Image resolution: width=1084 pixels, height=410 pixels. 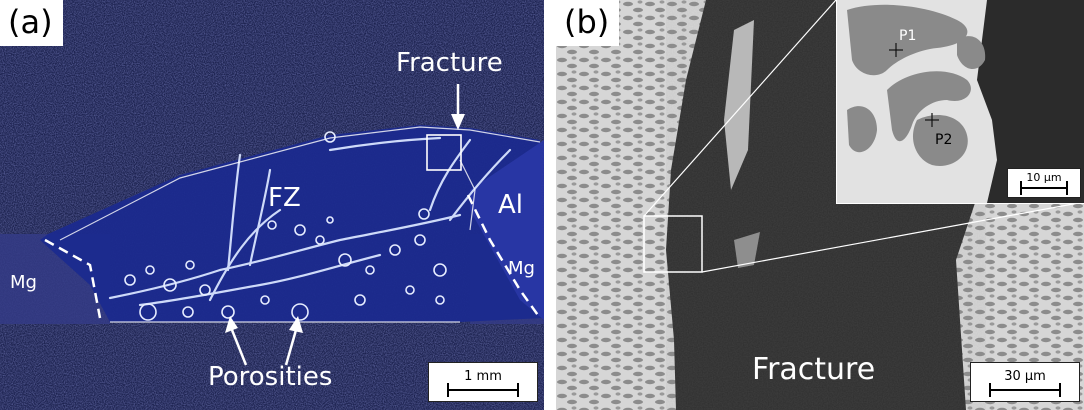 What do you see at coordinates (1025, 390) in the screenshot?
I see `scale-bar-b-line` at bounding box center [1025, 390].